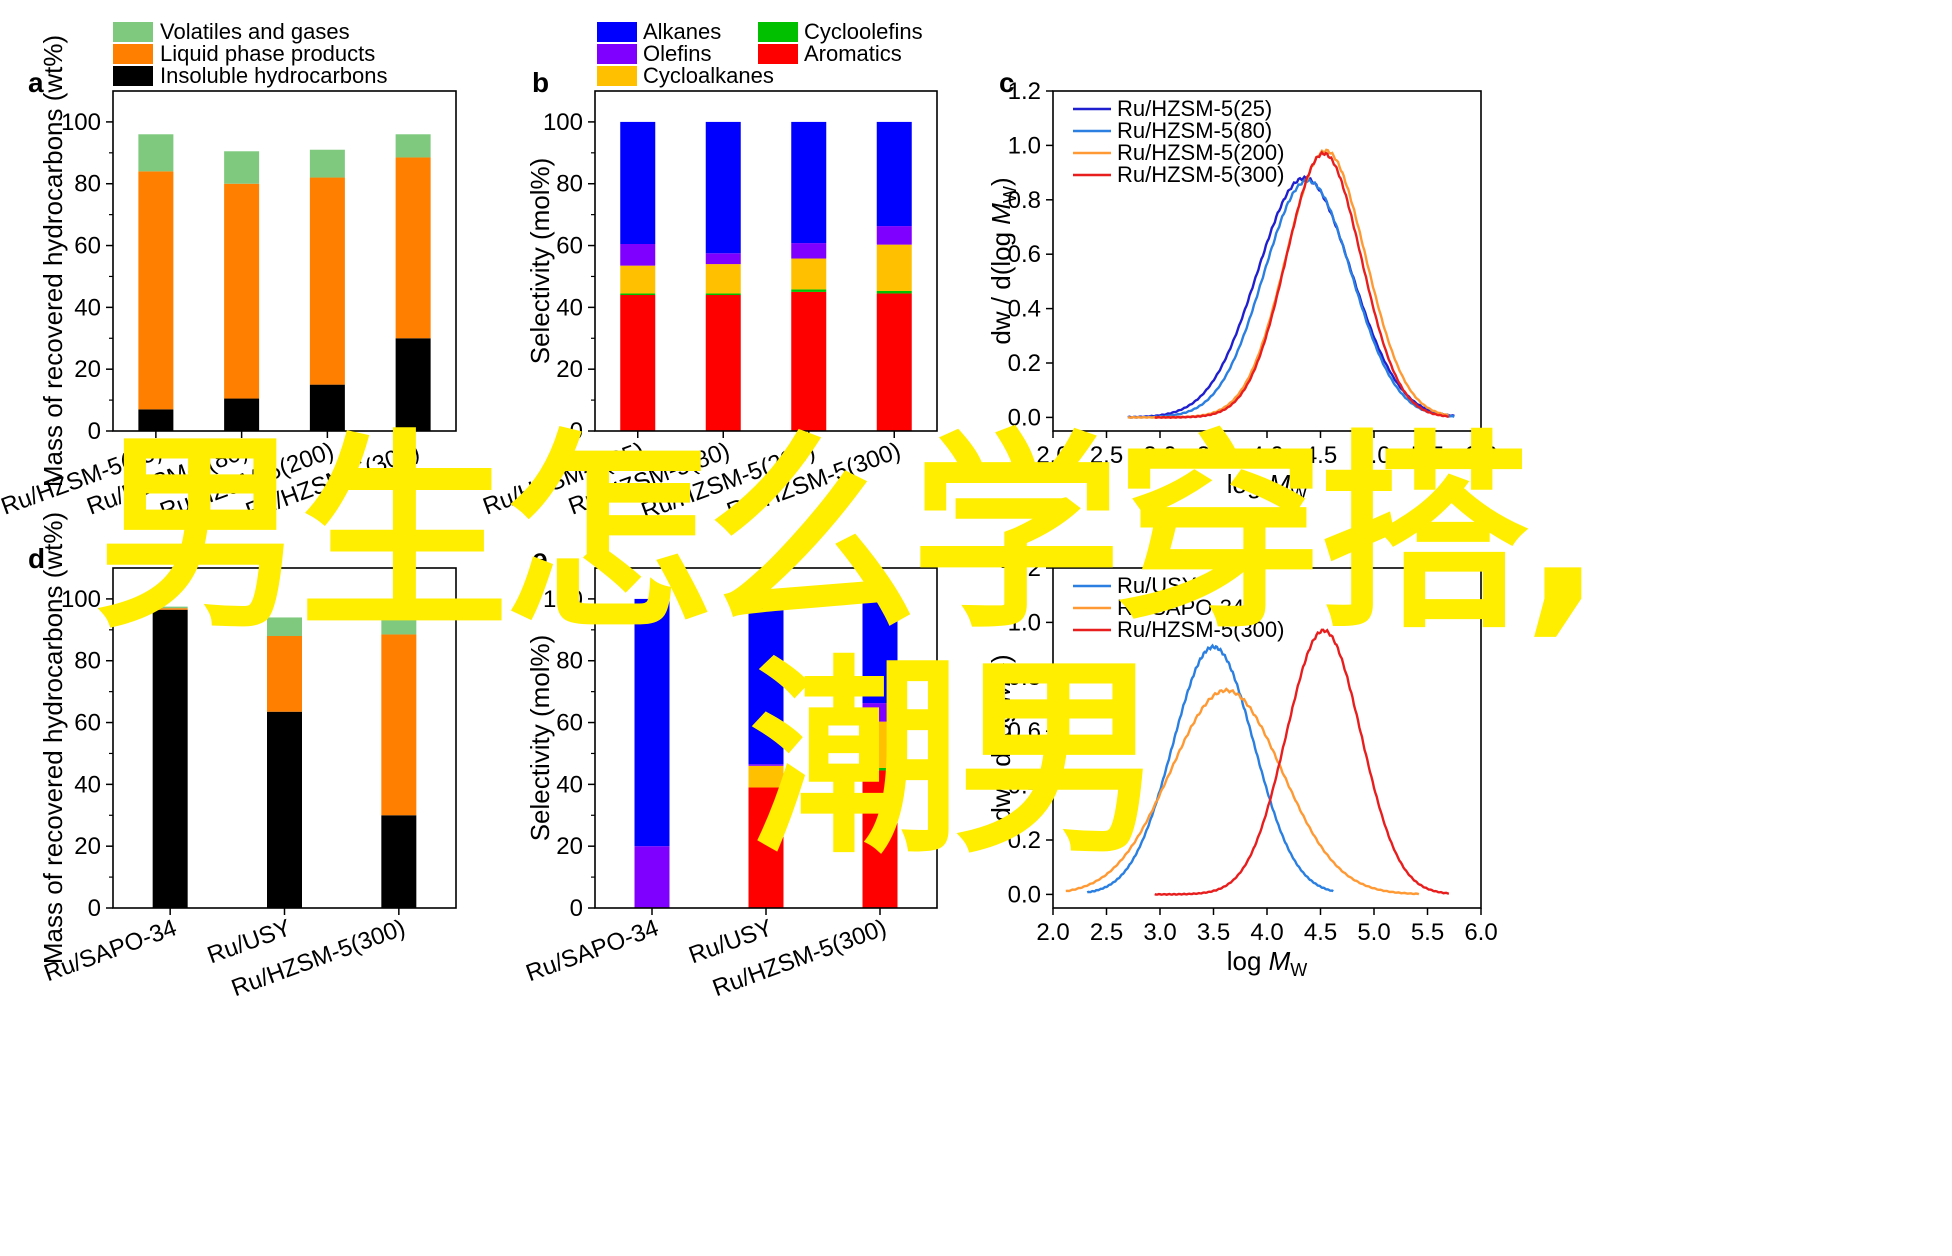 This screenshot has height=1256, width=1952. Describe the element at coordinates (540, 738) in the screenshot. I see `y-axis-label: Selectivity (mol%)` at that location.